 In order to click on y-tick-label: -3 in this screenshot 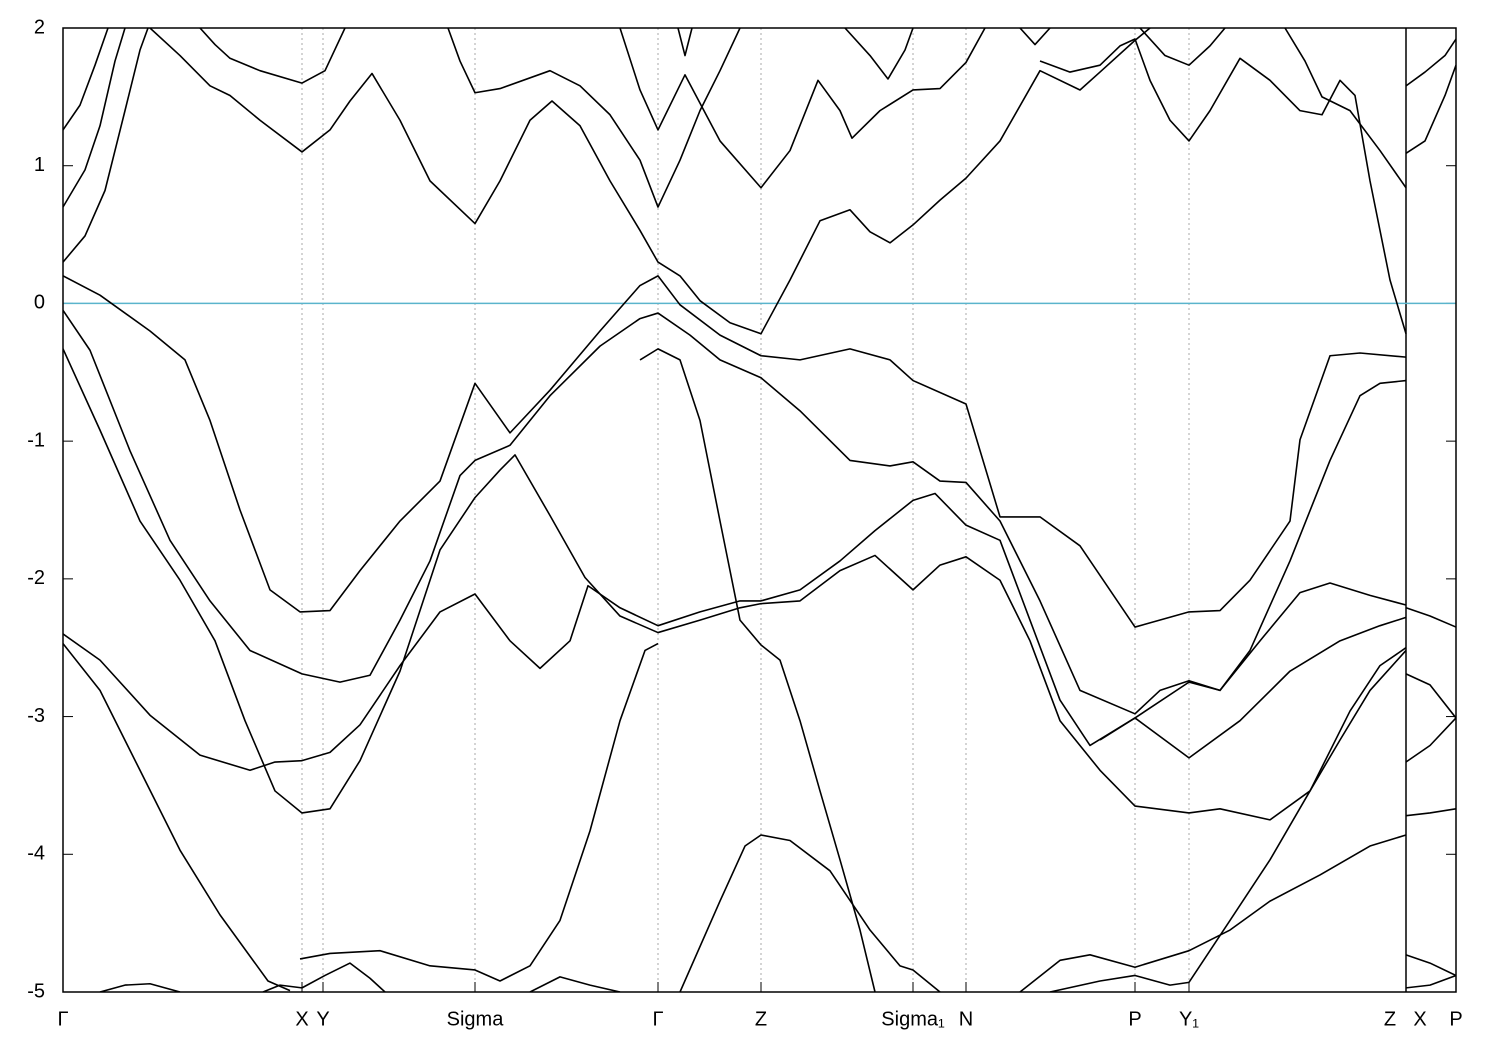, I will do `click(36, 716)`.